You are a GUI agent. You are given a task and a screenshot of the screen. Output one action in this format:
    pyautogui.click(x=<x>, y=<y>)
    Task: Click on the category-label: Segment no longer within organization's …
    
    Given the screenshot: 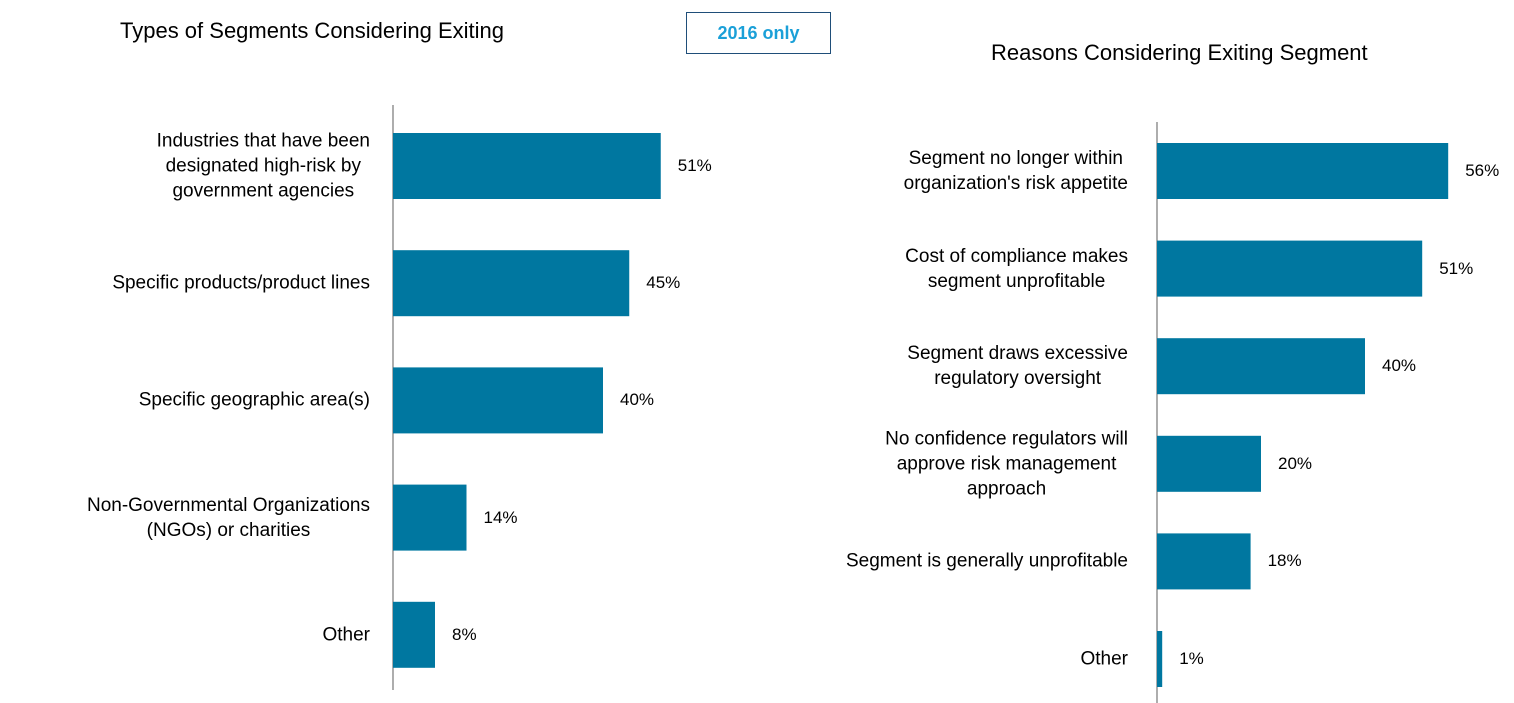 What is the action you would take?
    pyautogui.click(x=1015, y=171)
    